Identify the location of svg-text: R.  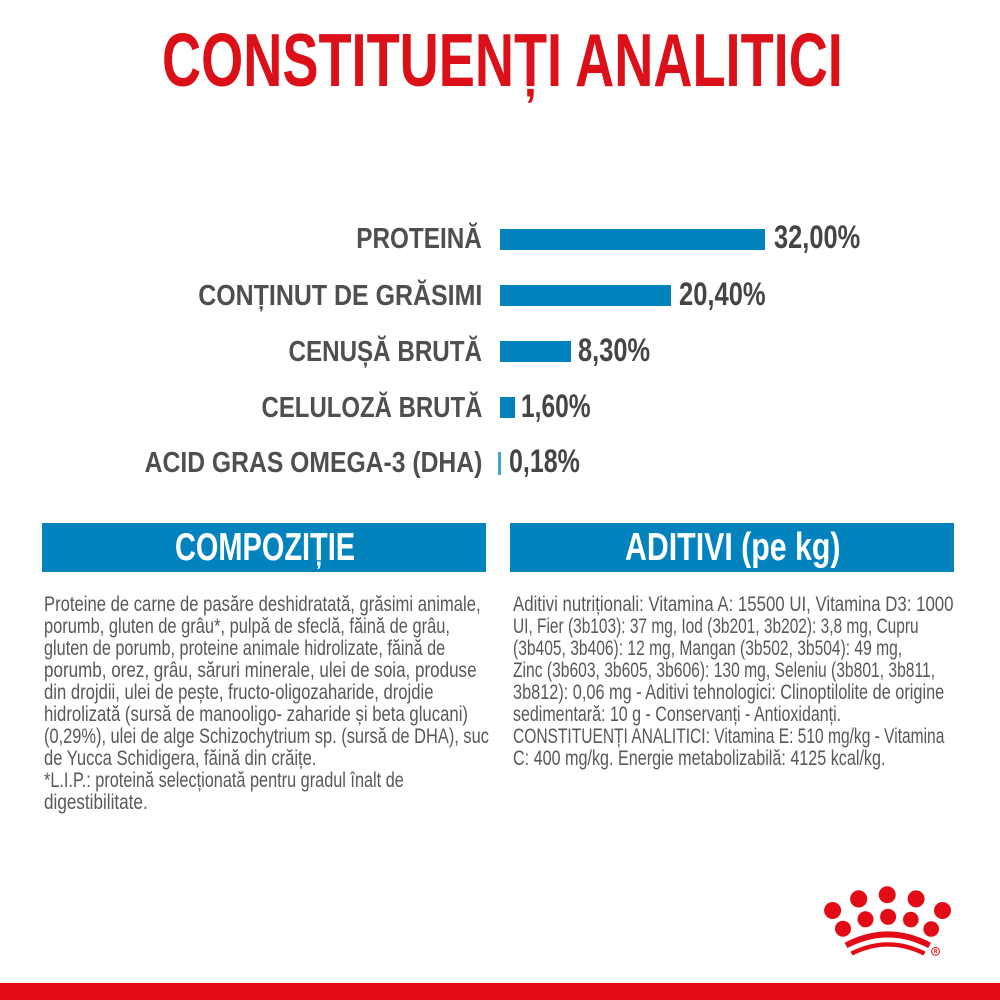
(936, 952).